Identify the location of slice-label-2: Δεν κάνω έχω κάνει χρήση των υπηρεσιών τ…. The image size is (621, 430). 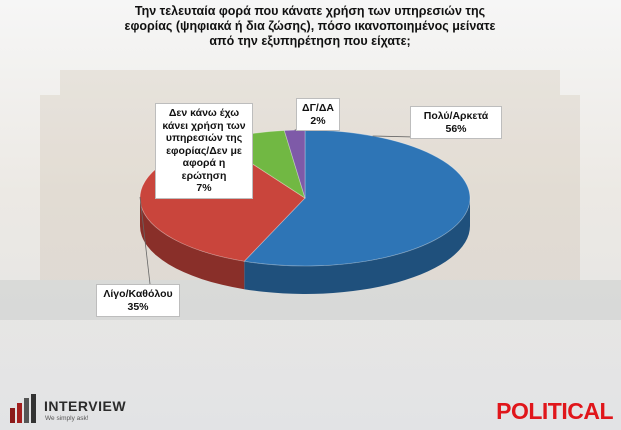
(204, 144).